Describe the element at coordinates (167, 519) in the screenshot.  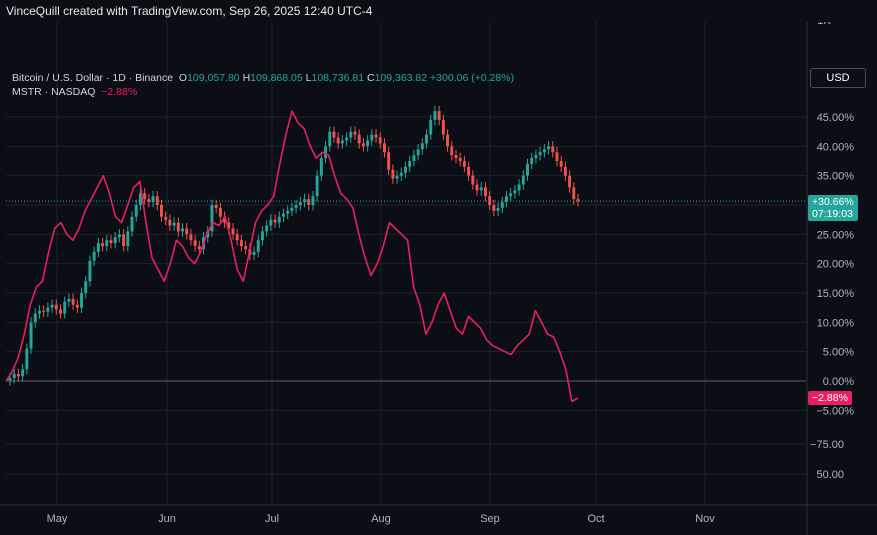
I see `x-tick-label: Jun` at that location.